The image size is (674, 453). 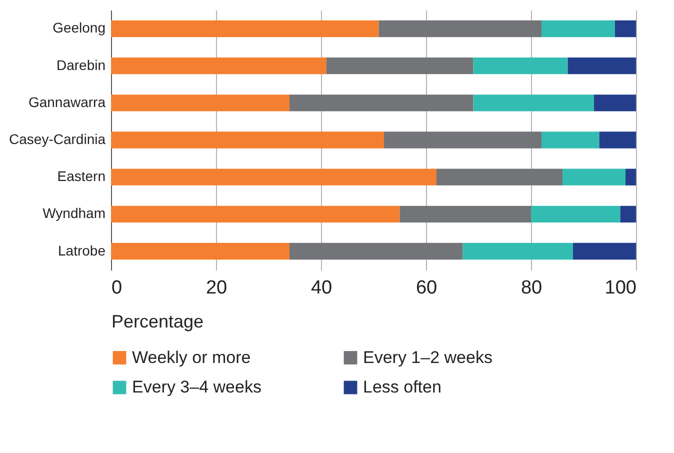 I want to click on legend-label: Less often, so click(x=402, y=387).